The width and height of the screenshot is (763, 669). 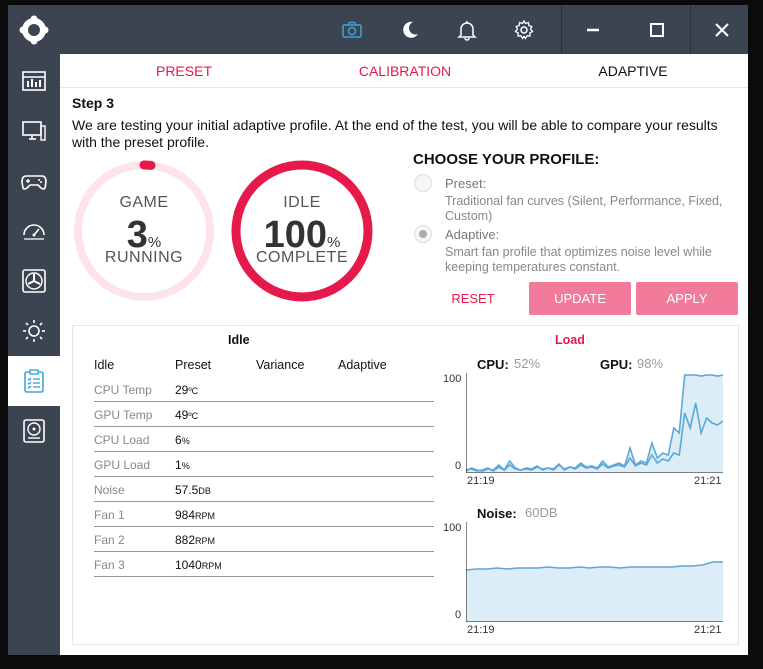 I want to click on tab-adaptive: ADAPTIVE, so click(x=633, y=71).